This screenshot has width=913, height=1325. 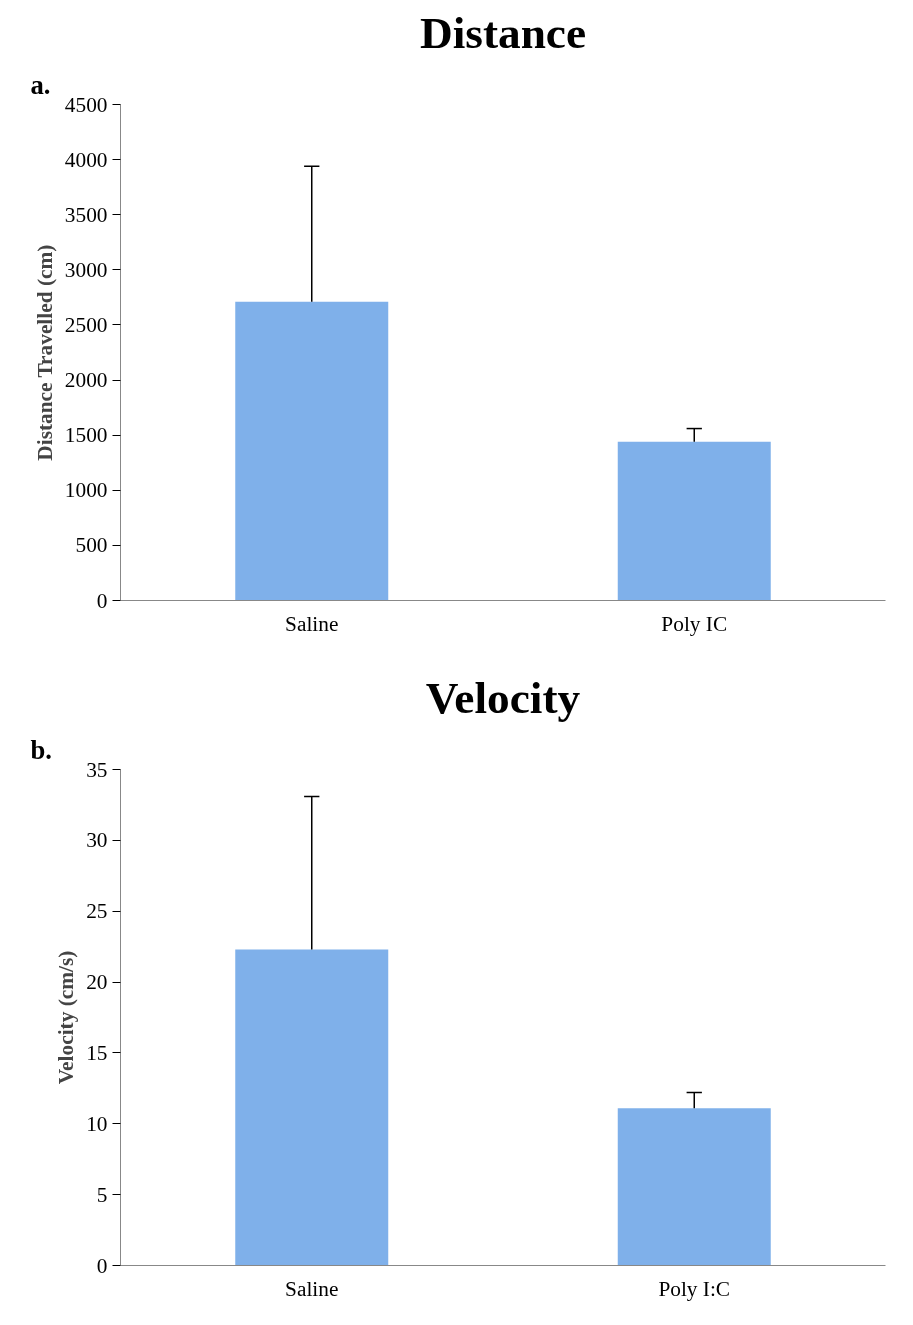 I want to click on y-tick-label: 500, so click(x=91, y=545).